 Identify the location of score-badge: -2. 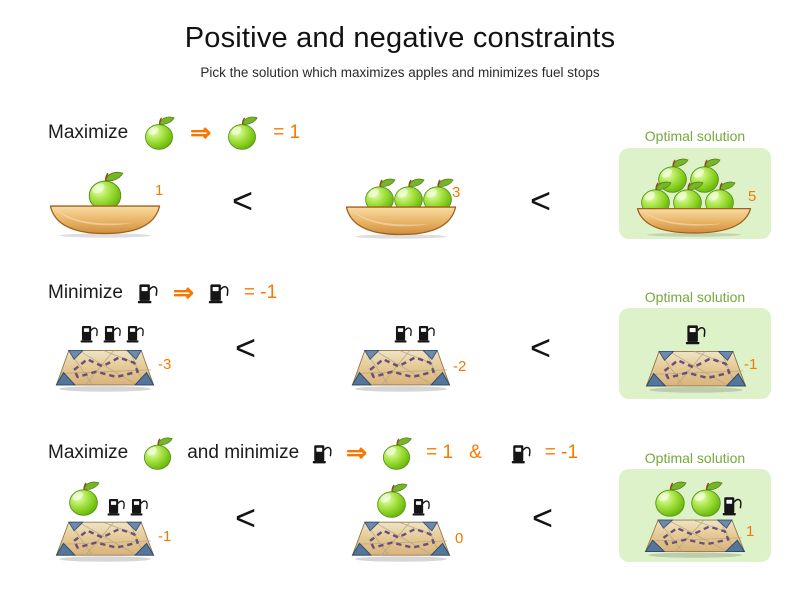
(460, 366).